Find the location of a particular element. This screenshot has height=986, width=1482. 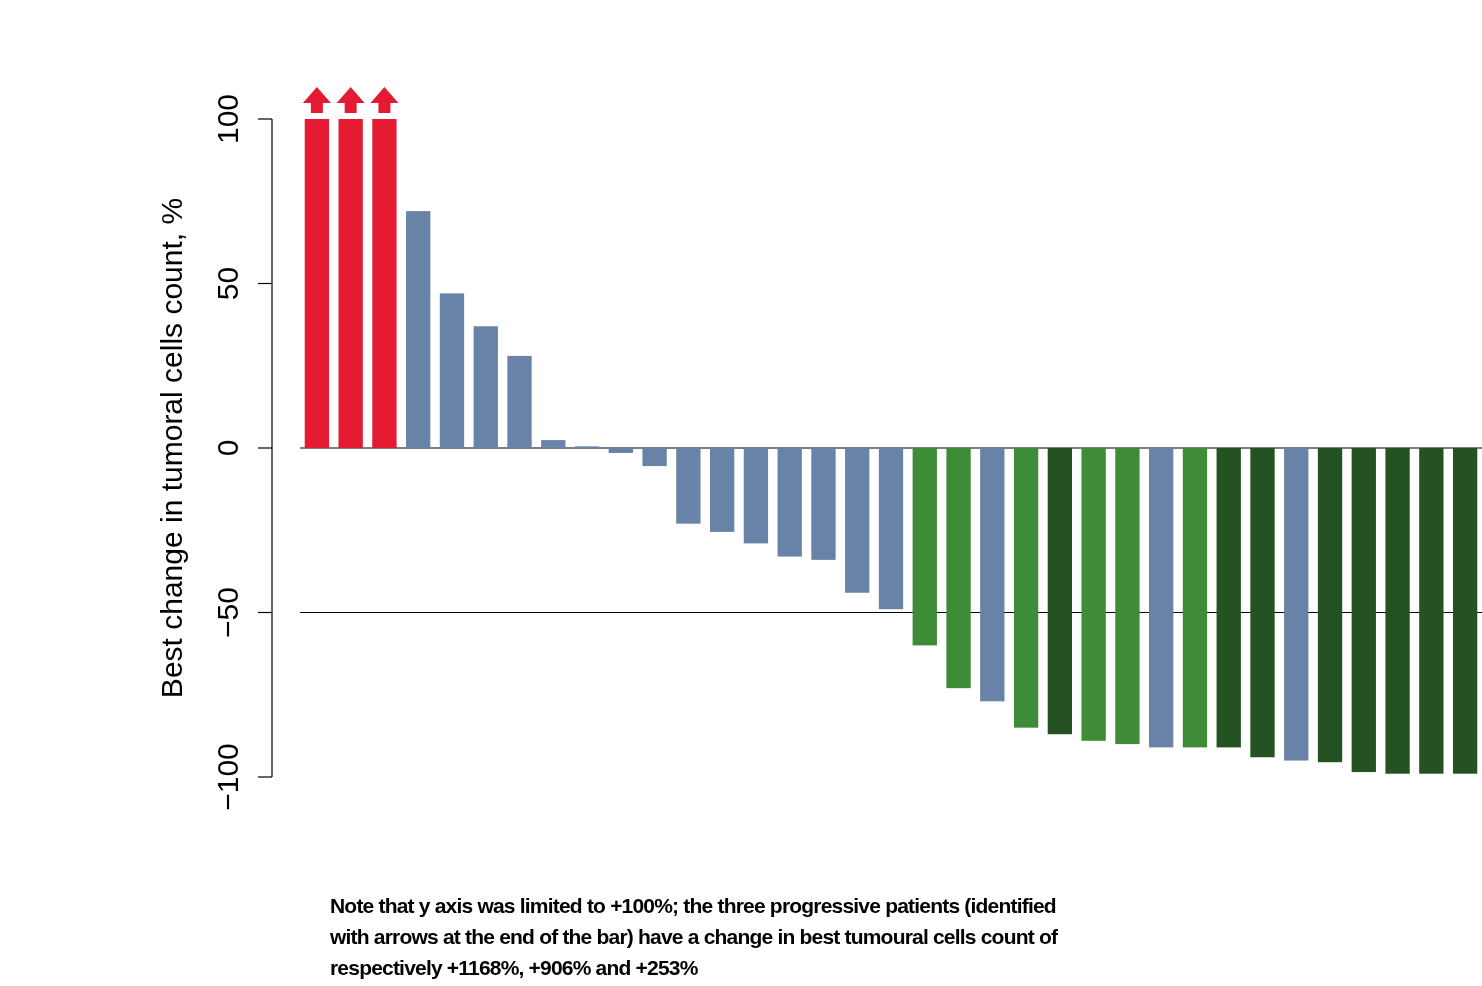

y-tick-label: 50 is located at coordinates (227, 283).